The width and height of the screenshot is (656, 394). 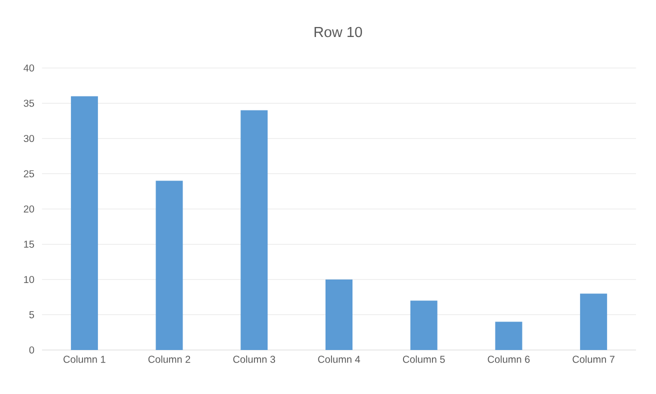 What do you see at coordinates (29, 68) in the screenshot?
I see `y-tick-label: 40` at bounding box center [29, 68].